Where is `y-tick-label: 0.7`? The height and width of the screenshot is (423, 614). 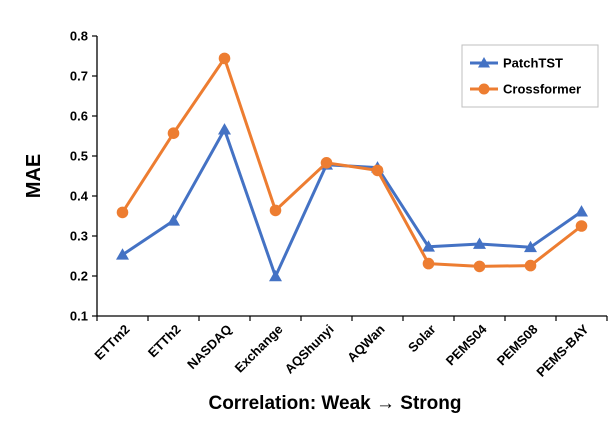 y-tick-label: 0.7 is located at coordinates (79, 76).